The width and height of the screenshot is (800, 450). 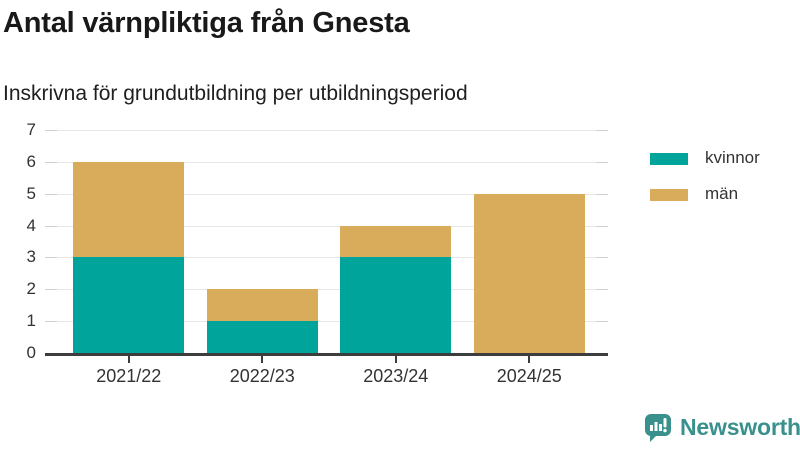 I want to click on legend-label: kvinnor, so click(x=732, y=157).